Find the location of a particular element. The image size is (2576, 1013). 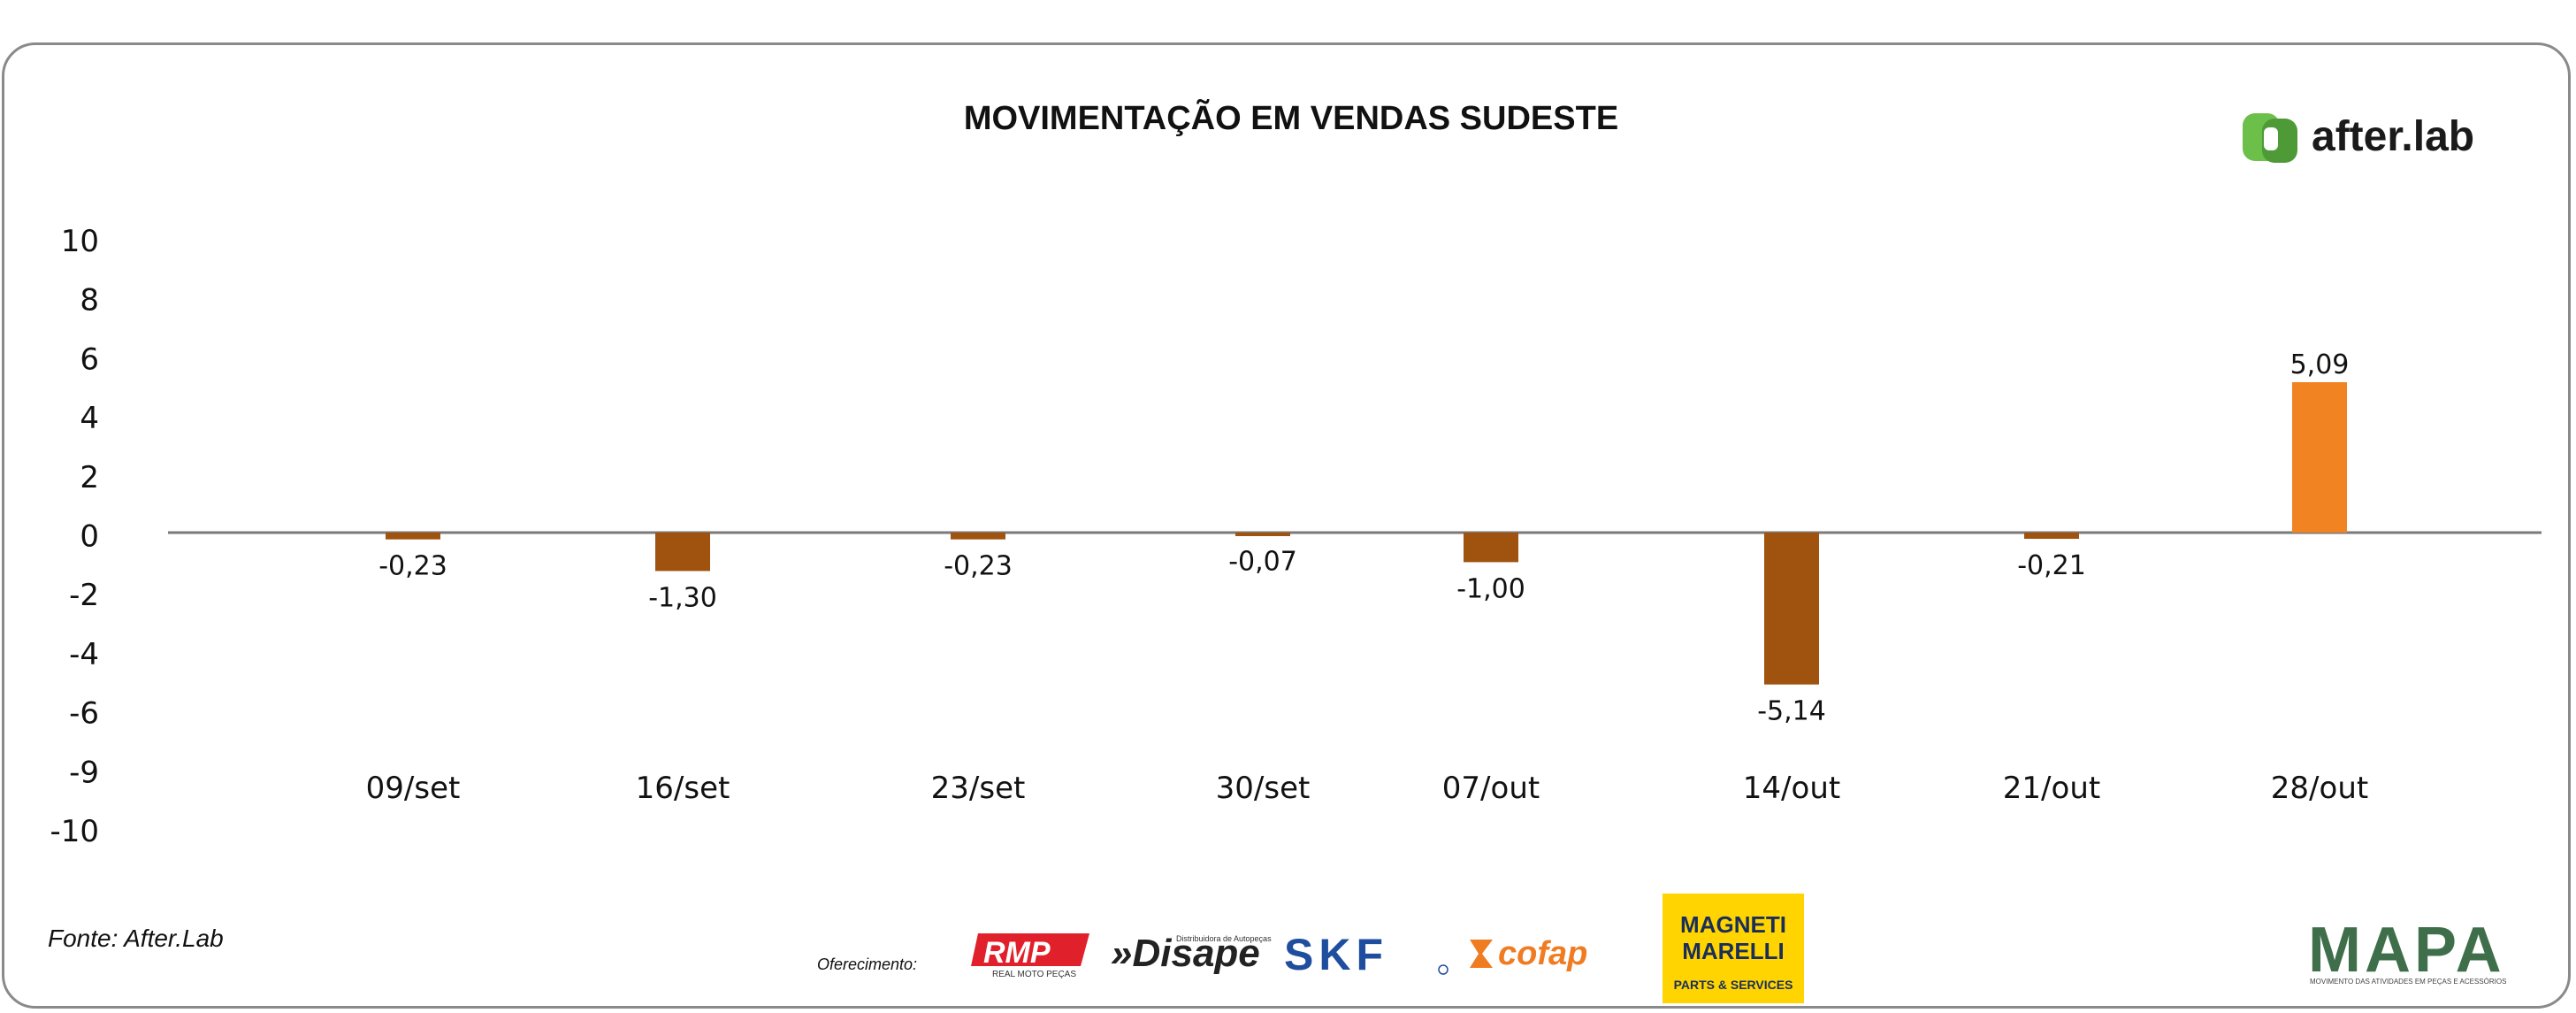

bar-16-set is located at coordinates (683, 553).